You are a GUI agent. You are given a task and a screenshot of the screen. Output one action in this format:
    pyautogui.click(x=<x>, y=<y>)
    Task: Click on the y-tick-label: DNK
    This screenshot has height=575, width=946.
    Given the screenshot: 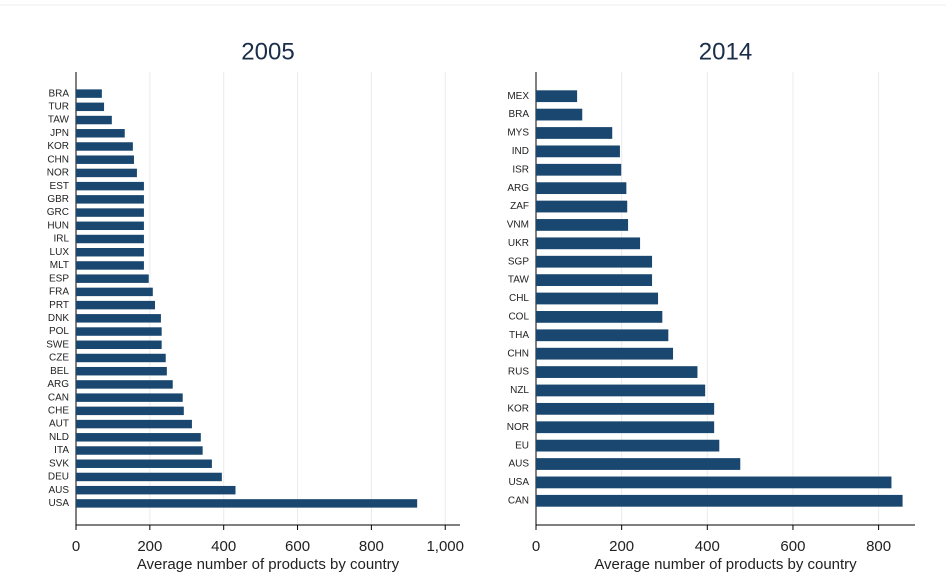 What is the action you would take?
    pyautogui.click(x=58, y=318)
    